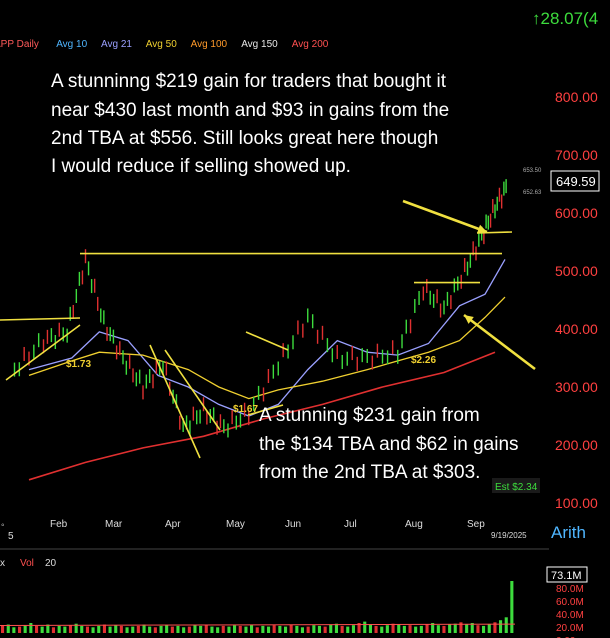 The image size is (610, 638). Describe the element at coordinates (568, 532) in the screenshot. I see `scale-mode: Arith` at that location.